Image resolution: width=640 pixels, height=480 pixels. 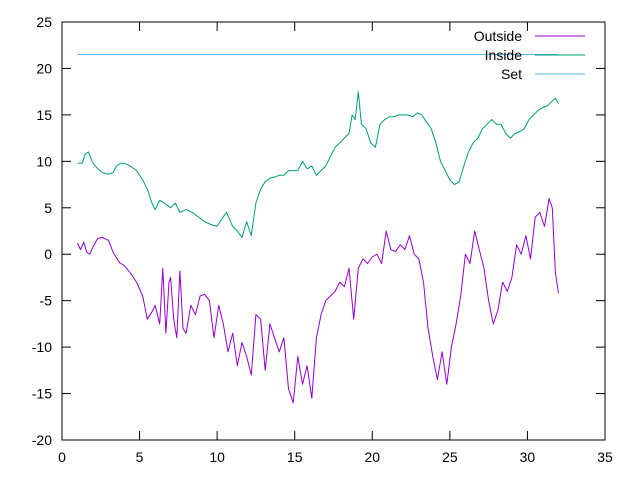 What do you see at coordinates (504, 55) in the screenshot?
I see `legend-label-inside: Inside` at bounding box center [504, 55].